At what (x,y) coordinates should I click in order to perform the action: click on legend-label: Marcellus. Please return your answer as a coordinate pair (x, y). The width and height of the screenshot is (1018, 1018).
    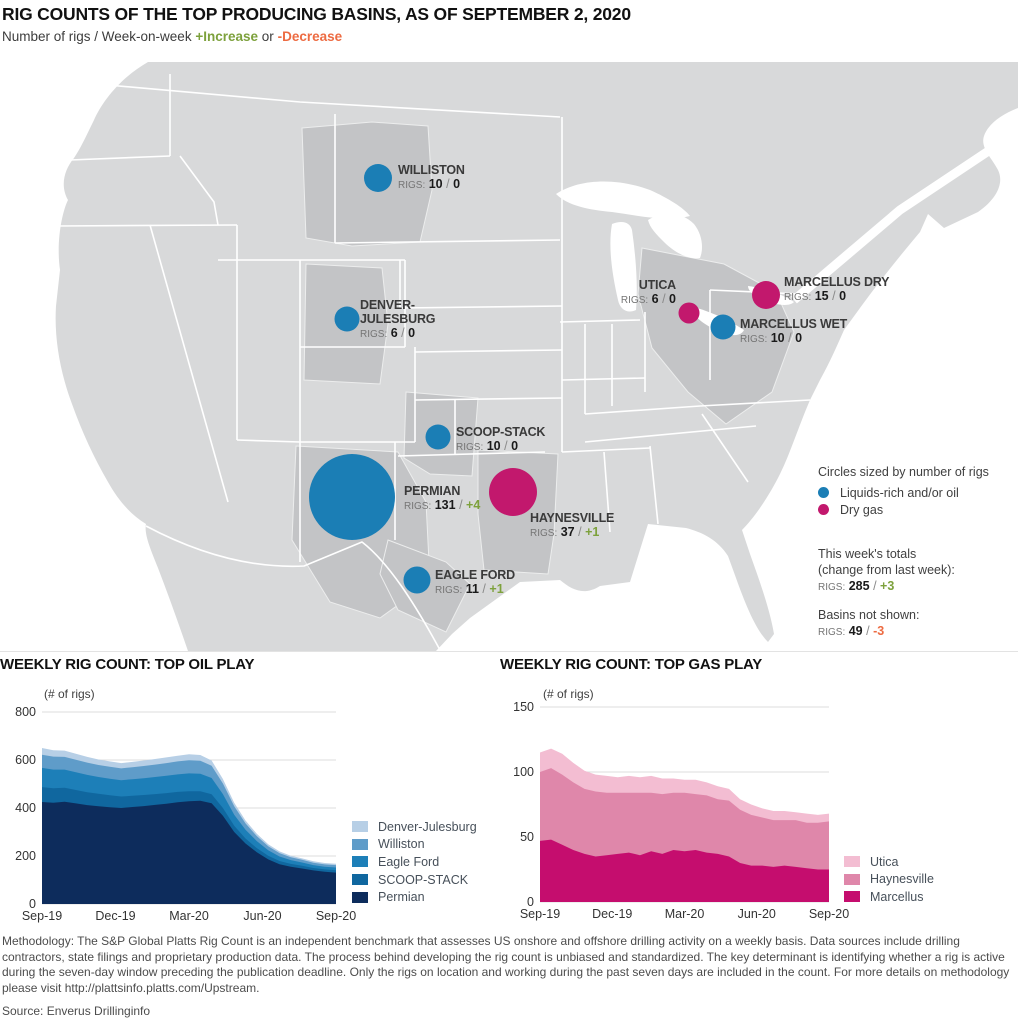
    Looking at the image, I should click on (897, 896).